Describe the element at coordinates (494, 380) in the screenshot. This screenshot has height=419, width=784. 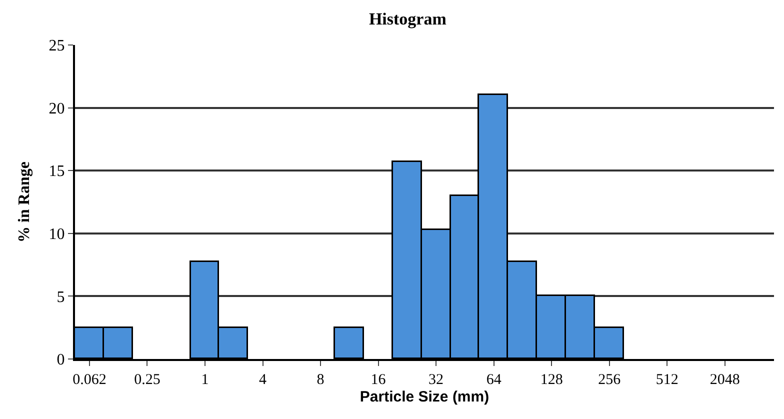
I see `x-tick-label: 64` at that location.